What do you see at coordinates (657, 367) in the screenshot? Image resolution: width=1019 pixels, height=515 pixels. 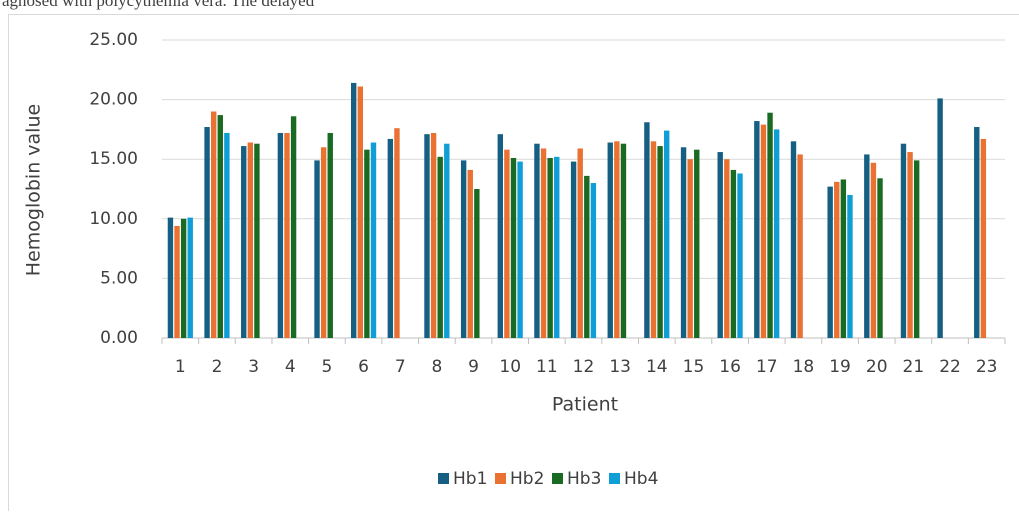 I see `x-tick-label: 14` at bounding box center [657, 367].